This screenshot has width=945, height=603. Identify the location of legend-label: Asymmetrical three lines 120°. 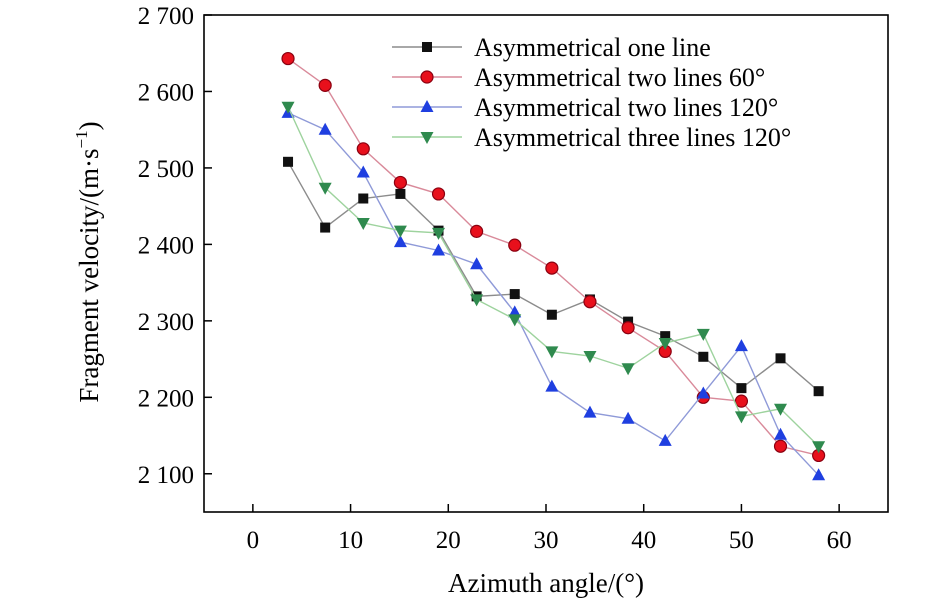
(632, 137).